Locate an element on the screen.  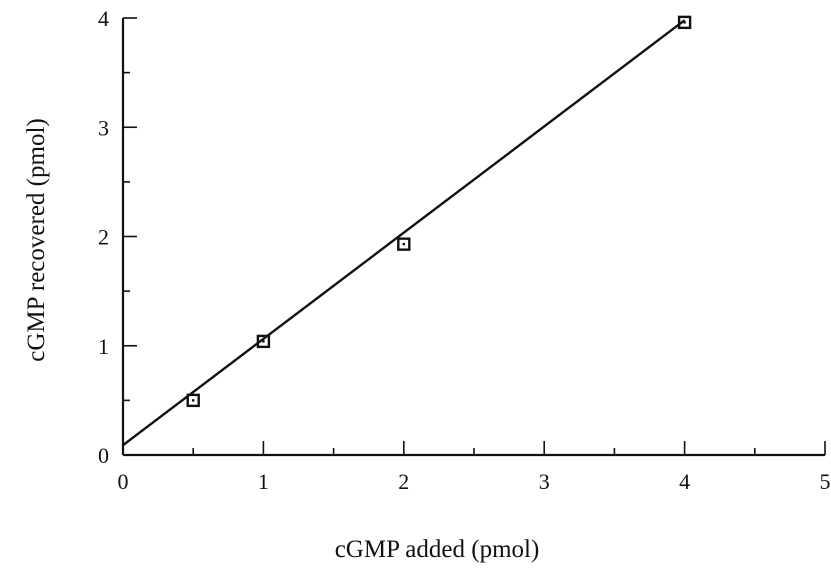
y-tick-label: 3 is located at coordinates (103, 127).